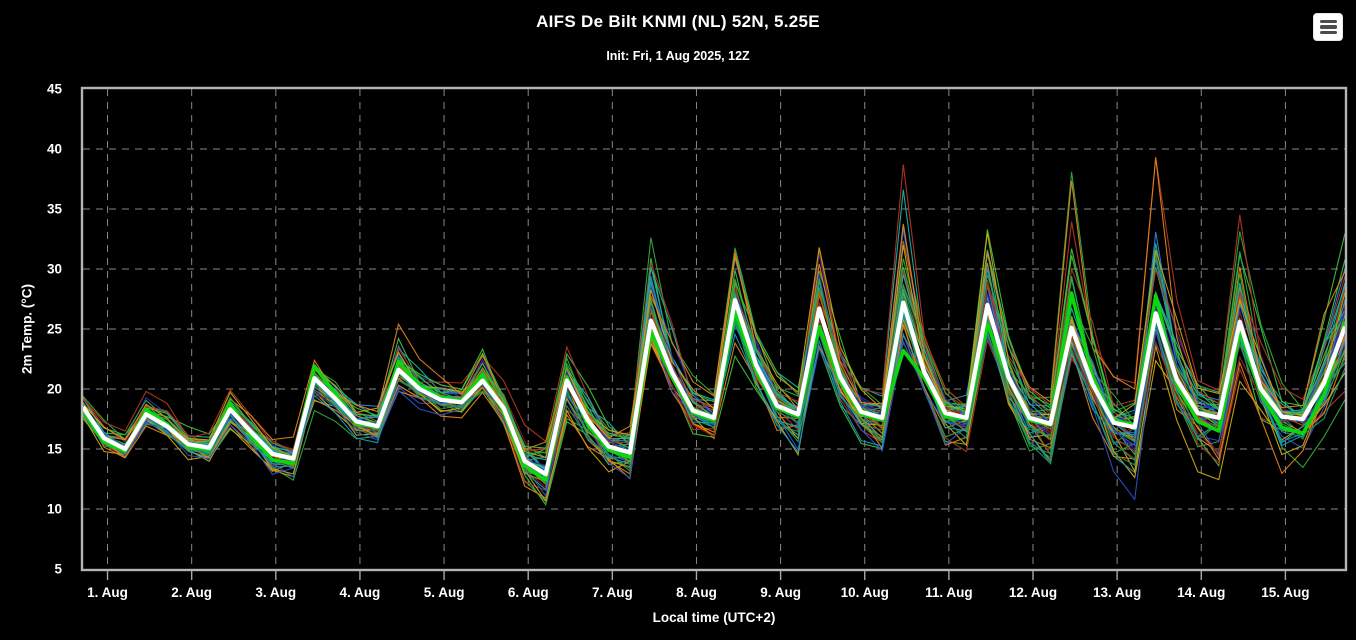  What do you see at coordinates (54, 389) in the screenshot?
I see `y-tick-label: 20` at bounding box center [54, 389].